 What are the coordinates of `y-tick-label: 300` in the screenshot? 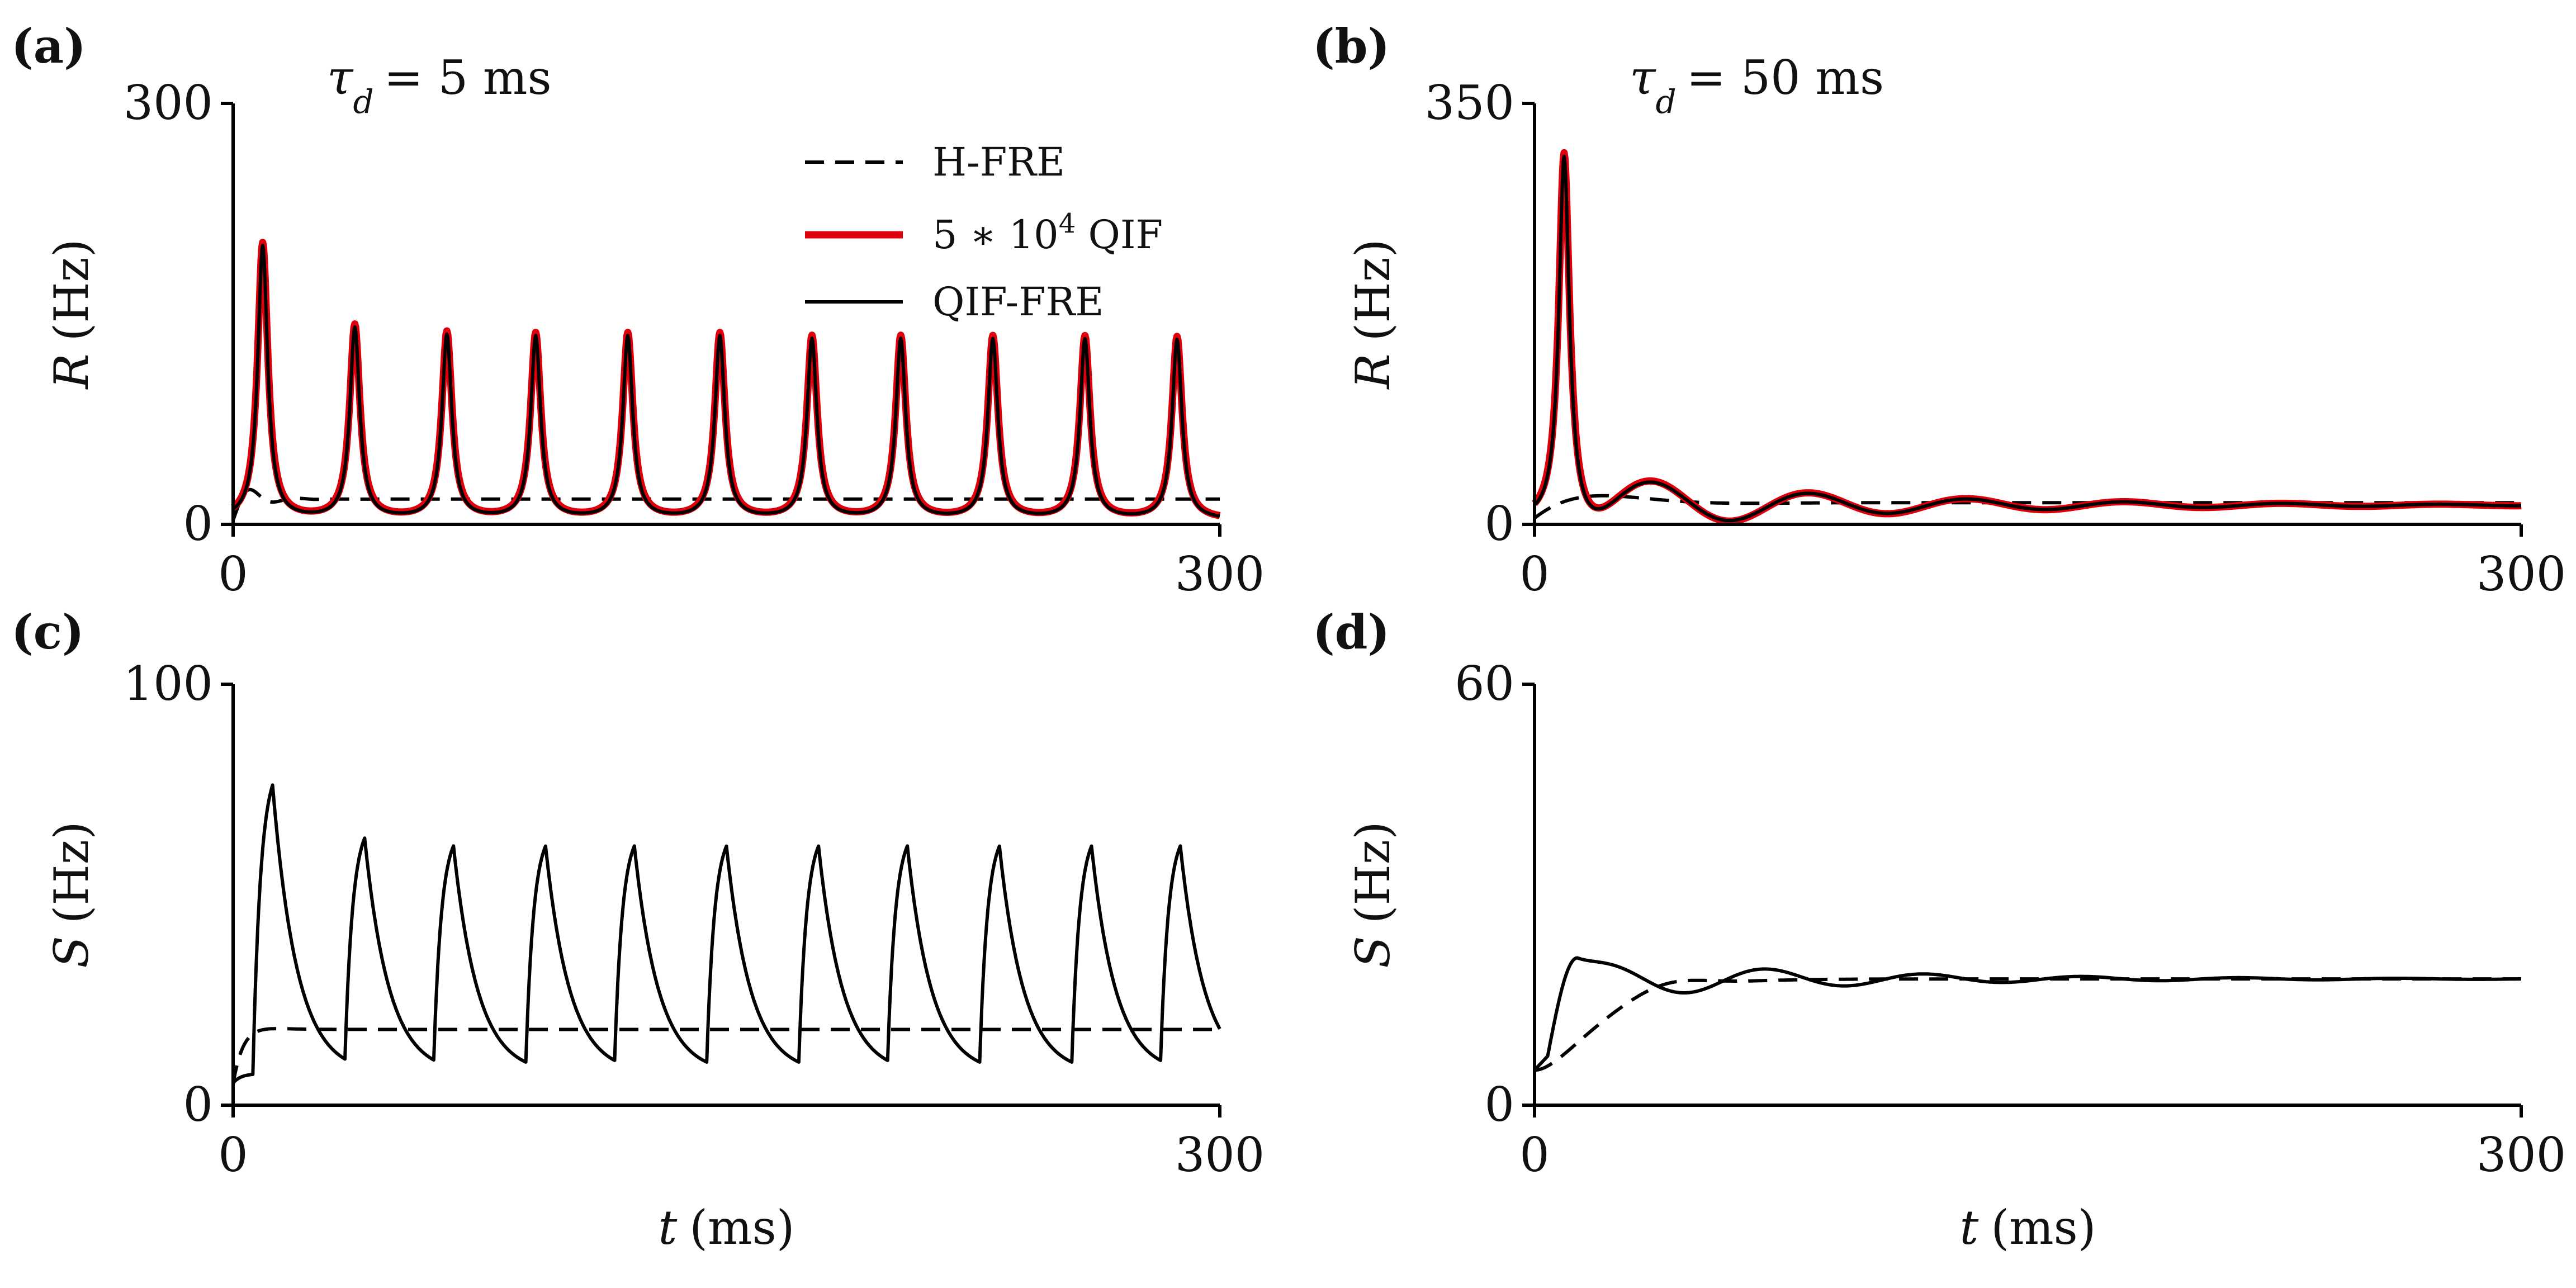 It's located at (168, 102).